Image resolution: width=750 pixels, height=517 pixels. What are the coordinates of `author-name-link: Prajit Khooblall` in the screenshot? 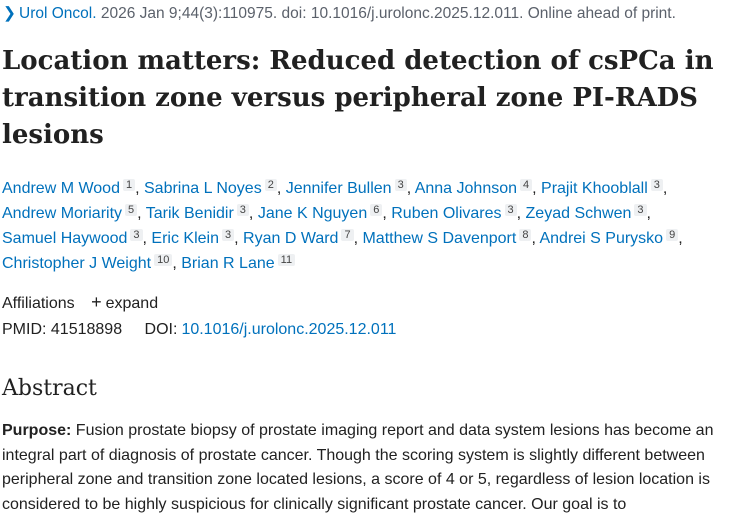 It's located at (594, 188).